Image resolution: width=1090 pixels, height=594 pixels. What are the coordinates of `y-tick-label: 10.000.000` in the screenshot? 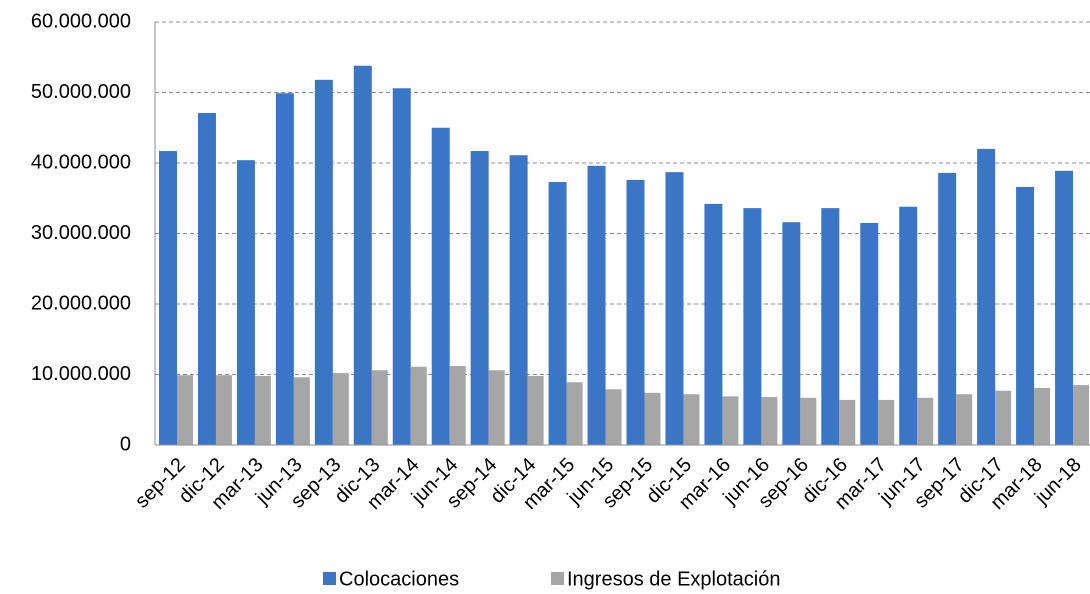 It's located at (81, 374).